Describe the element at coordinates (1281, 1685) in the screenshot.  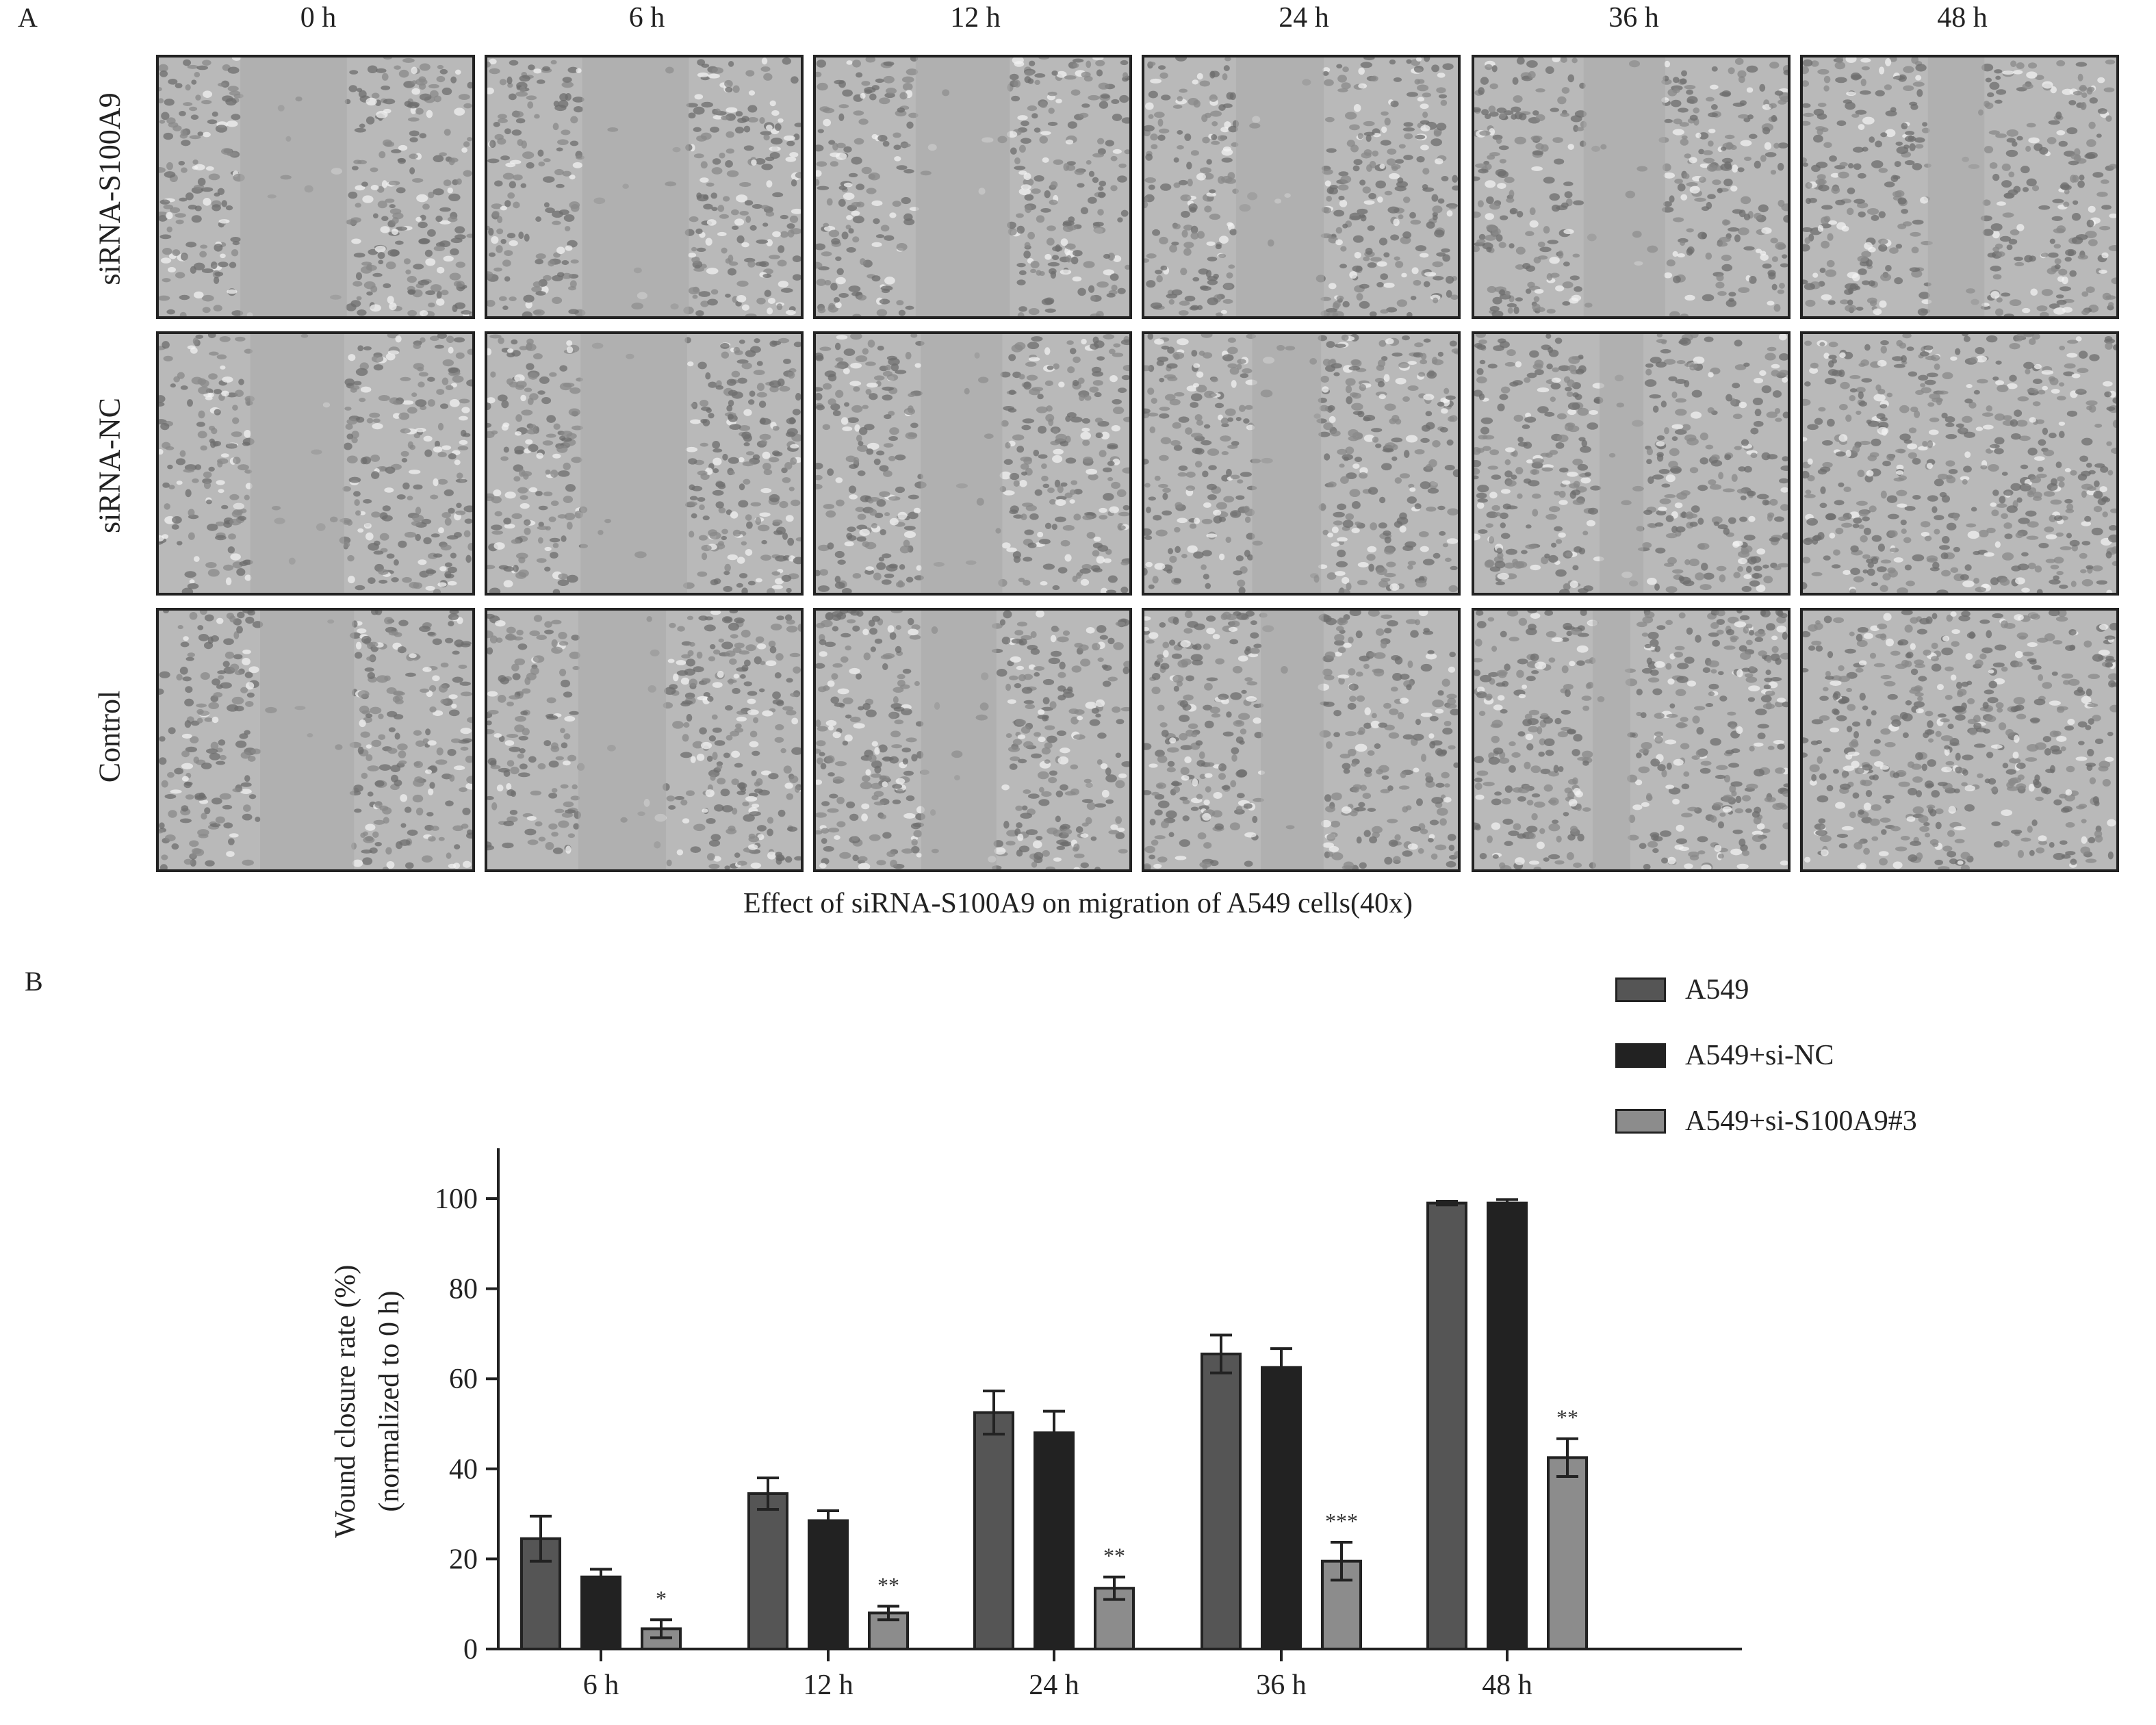
I see `x-tick-label-3: 36 h` at that location.